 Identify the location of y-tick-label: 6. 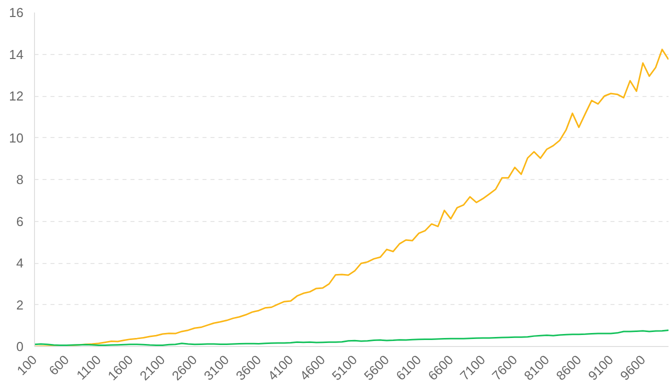
(20, 221).